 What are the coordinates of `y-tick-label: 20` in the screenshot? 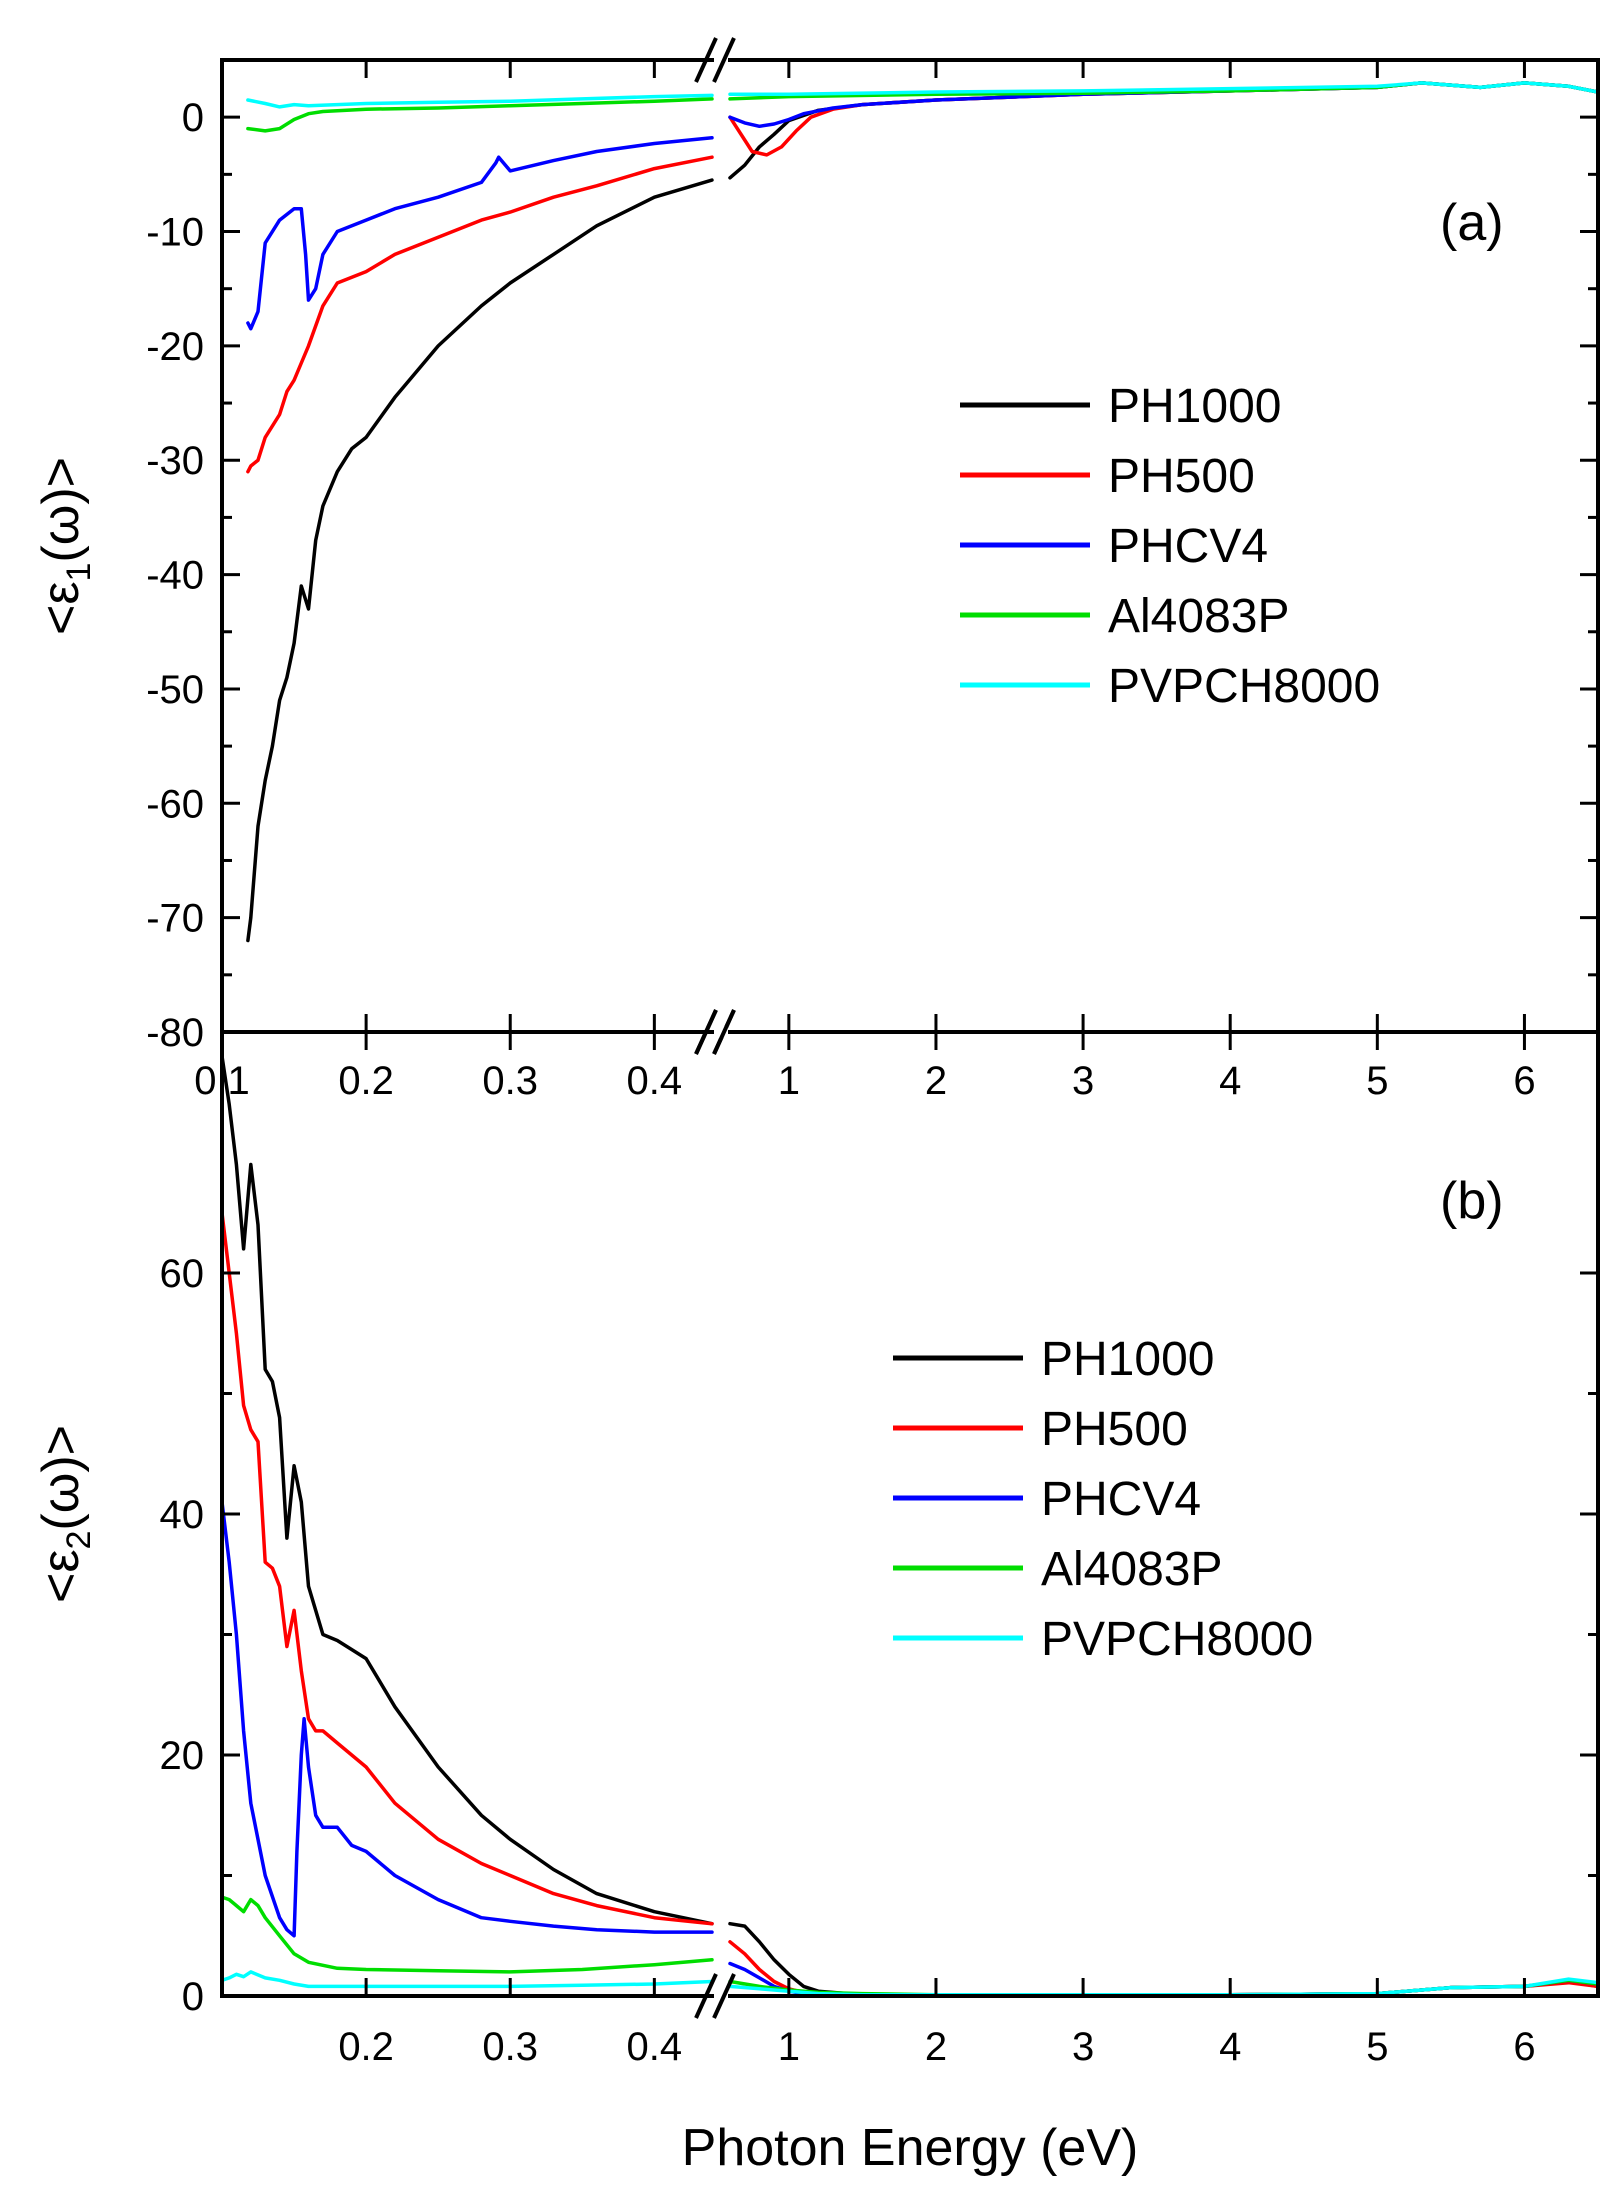 It's located at (182, 1756).